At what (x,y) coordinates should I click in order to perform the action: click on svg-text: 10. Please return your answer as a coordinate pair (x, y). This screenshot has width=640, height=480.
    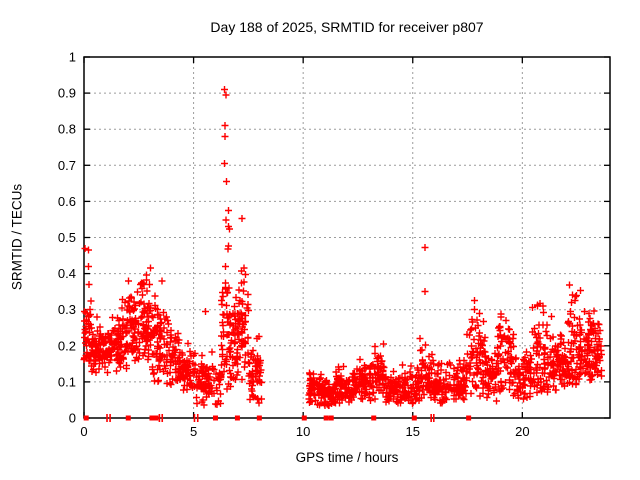
    Looking at the image, I should click on (303, 431).